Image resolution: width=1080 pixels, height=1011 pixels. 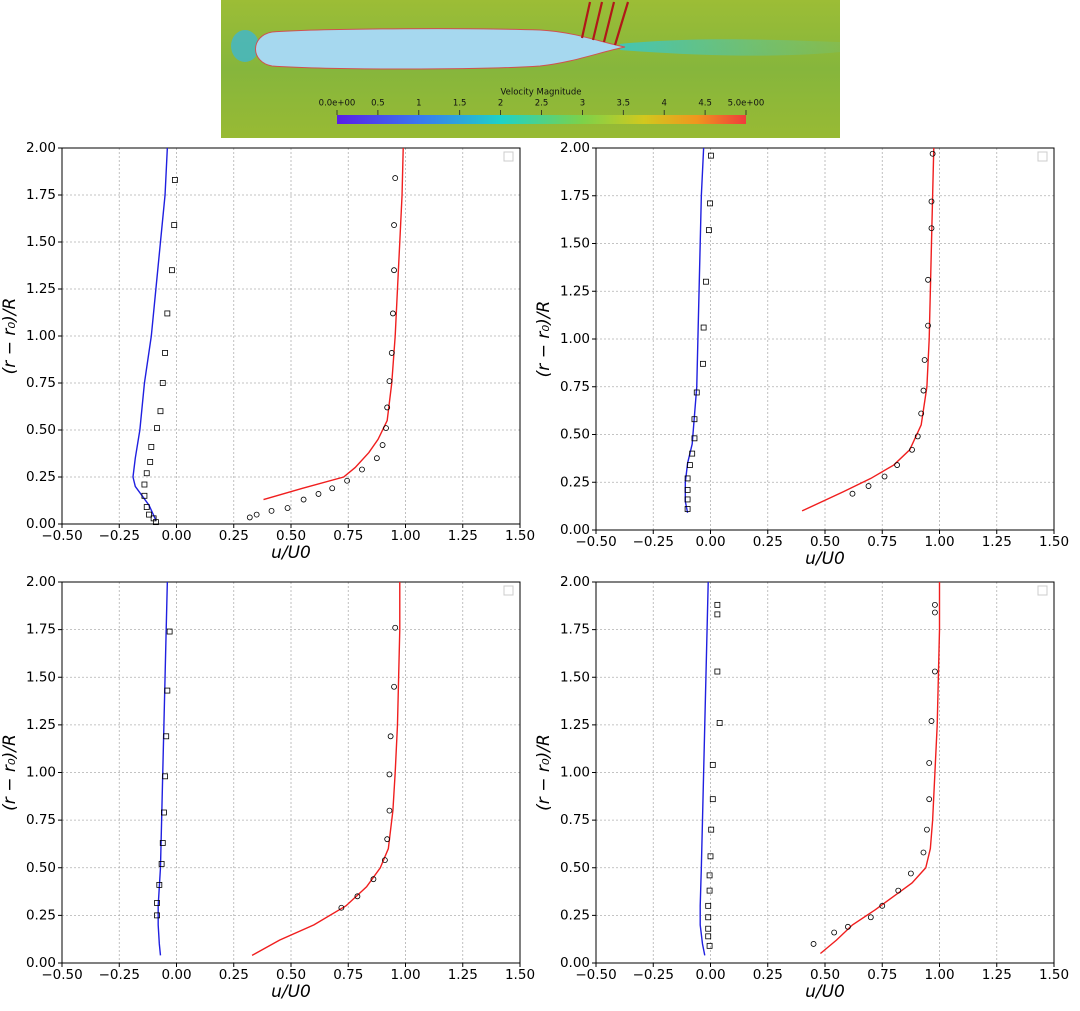 What do you see at coordinates (41, 430) in the screenshot?
I see `y-tick-label: 0.50` at bounding box center [41, 430].